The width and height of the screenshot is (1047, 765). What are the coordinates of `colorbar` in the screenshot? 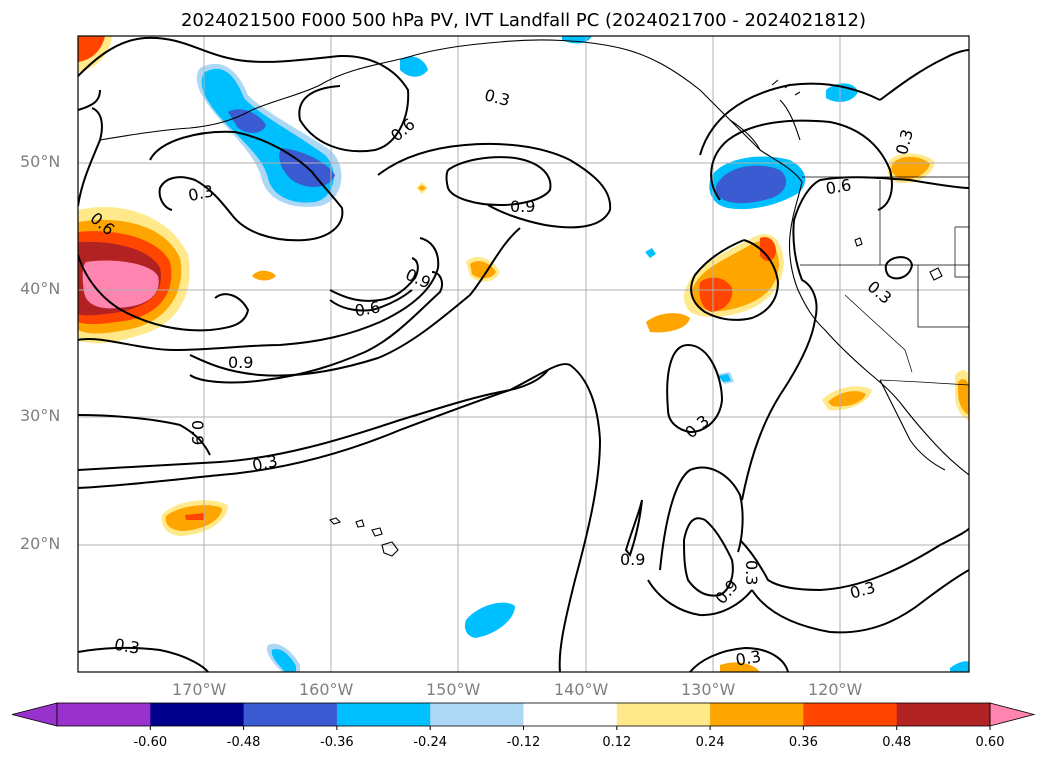 It's located at (523, 716).